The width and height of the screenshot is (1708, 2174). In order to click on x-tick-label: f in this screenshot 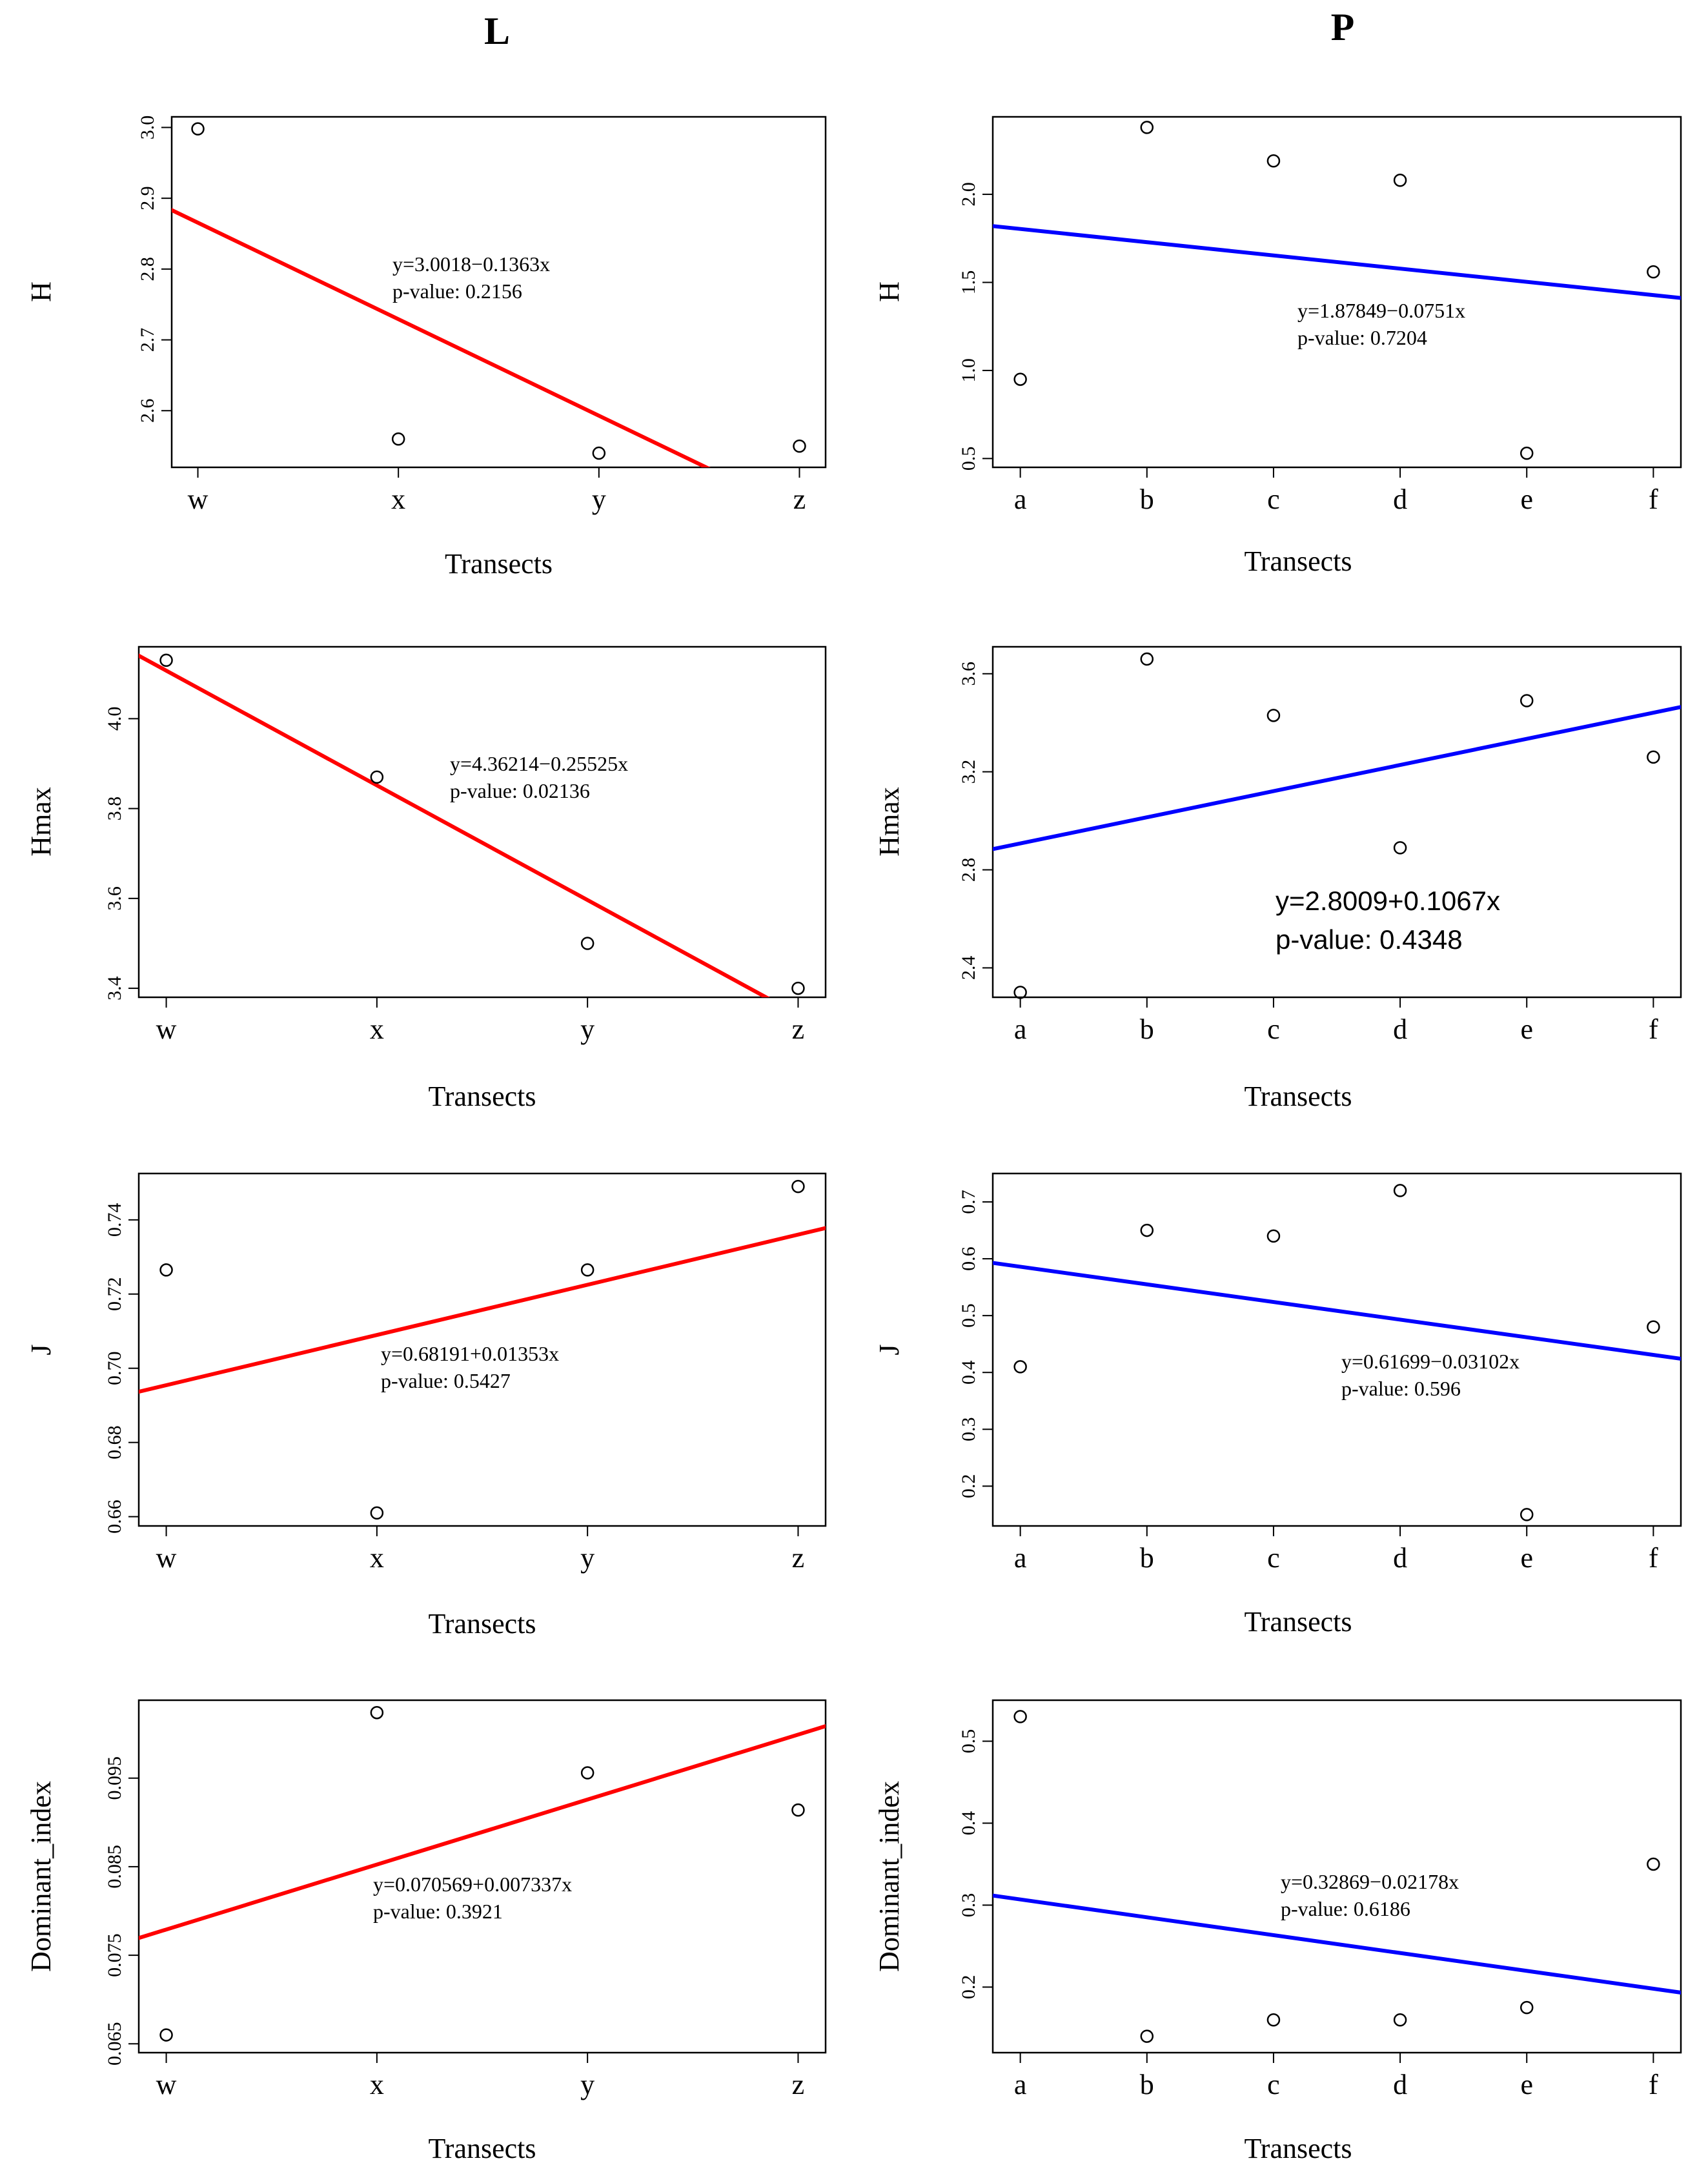, I will do `click(1653, 1029)`.